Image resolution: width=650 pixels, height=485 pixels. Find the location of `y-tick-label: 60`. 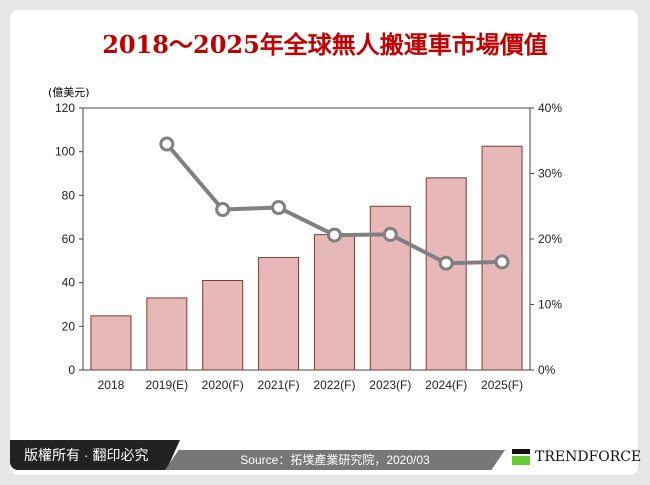

y-tick-label: 60 is located at coordinates (69, 239).